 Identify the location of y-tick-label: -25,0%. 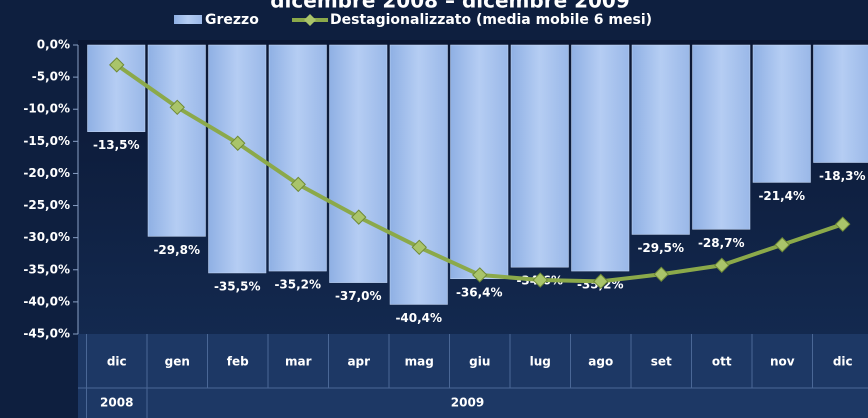
(46, 205).